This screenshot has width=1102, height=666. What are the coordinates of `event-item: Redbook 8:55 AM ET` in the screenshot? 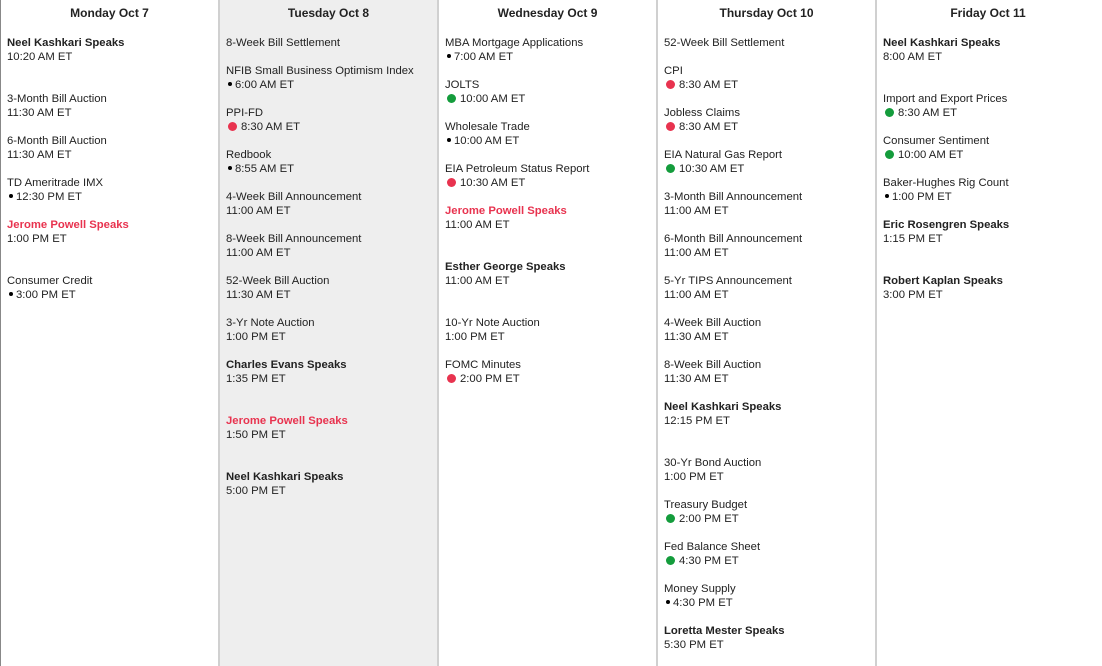 It's located at (331, 162).